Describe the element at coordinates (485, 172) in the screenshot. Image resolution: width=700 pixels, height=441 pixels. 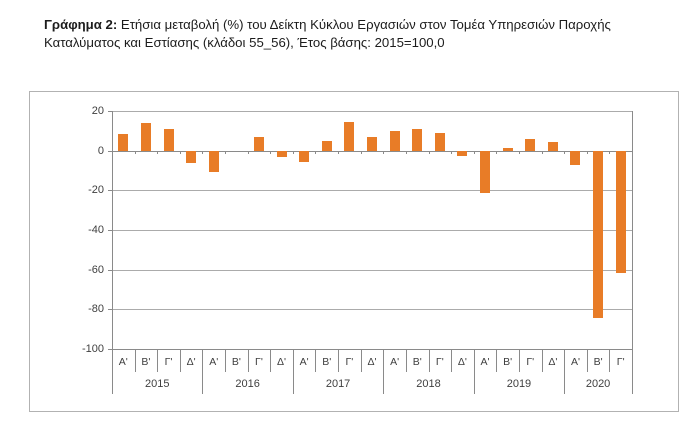
I see `bar-2019-Α'` at that location.